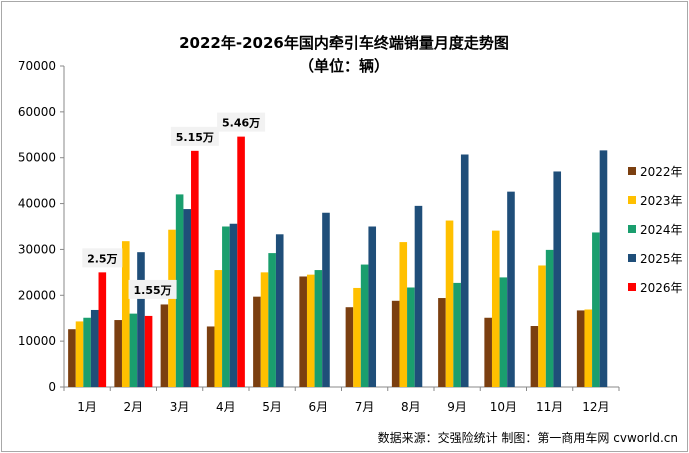 The image size is (689, 453). What do you see at coordinates (542, 326) in the screenshot?
I see `bar-2023年-11月` at bounding box center [542, 326].